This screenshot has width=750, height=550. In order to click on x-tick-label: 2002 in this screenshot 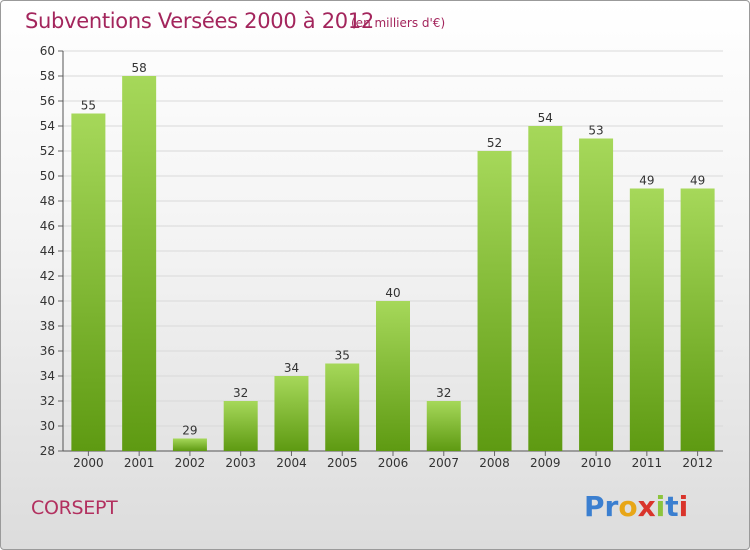, I will do `click(190, 463)`.